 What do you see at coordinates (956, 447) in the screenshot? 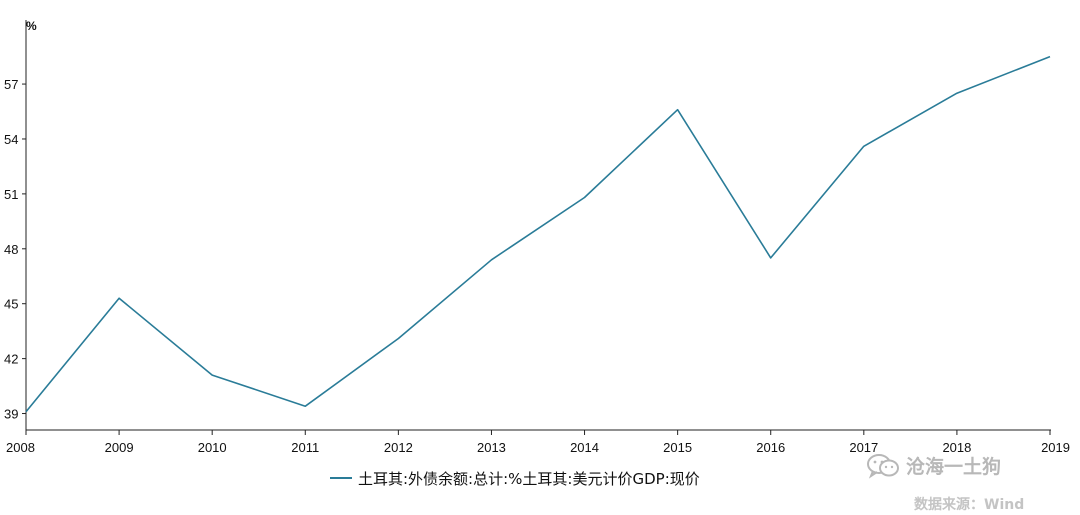
I see `x-tick-label: 2018` at bounding box center [956, 447].